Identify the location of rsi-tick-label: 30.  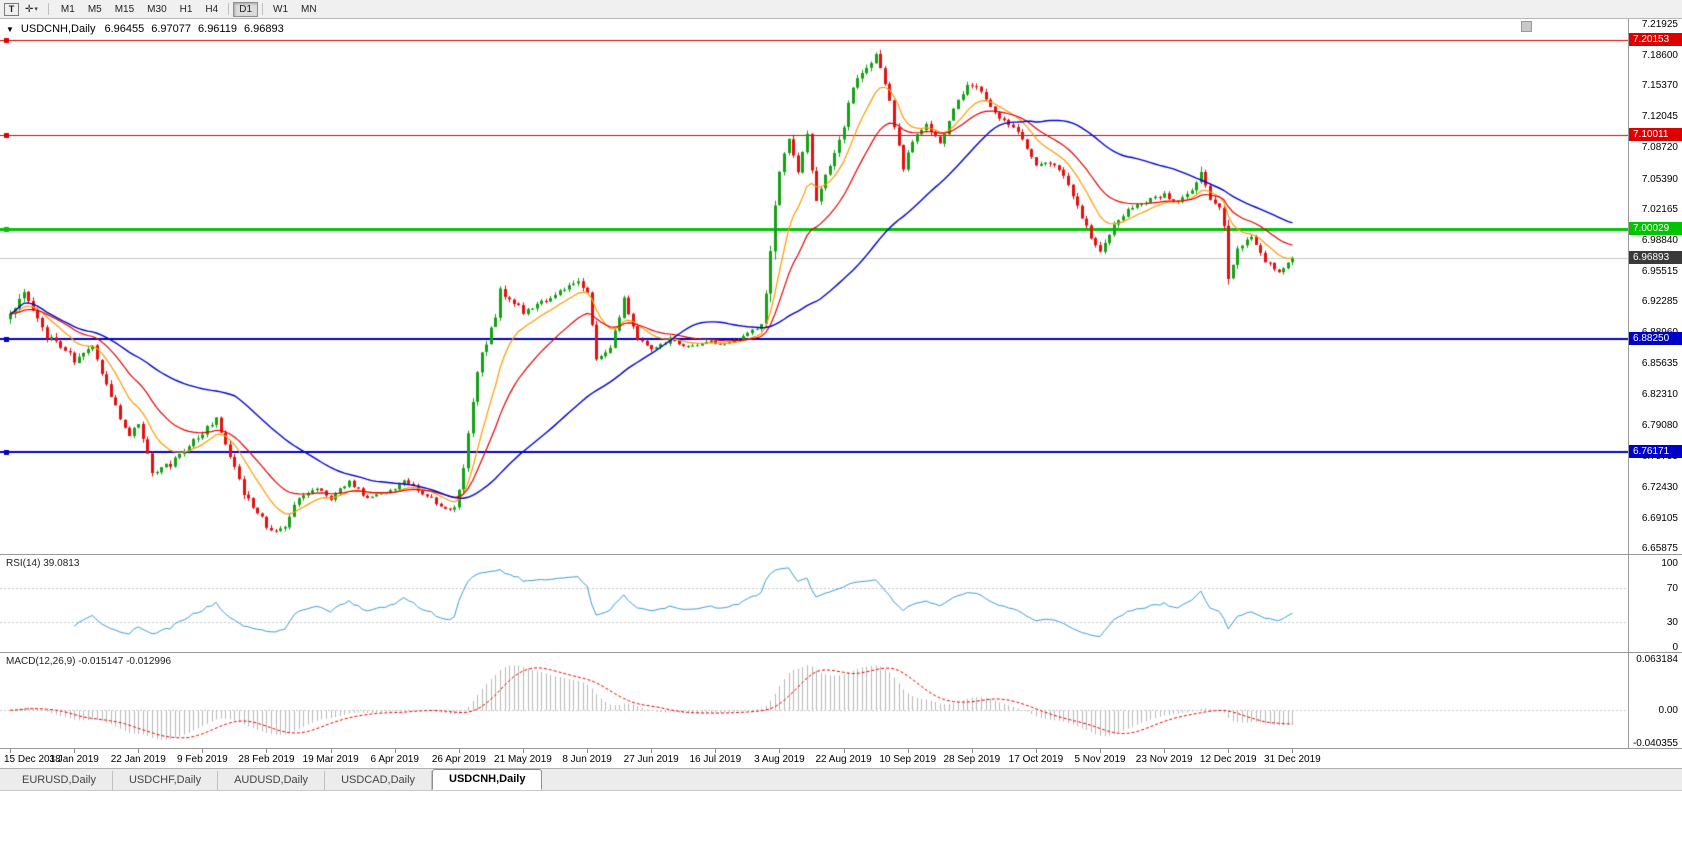
(1672, 622).